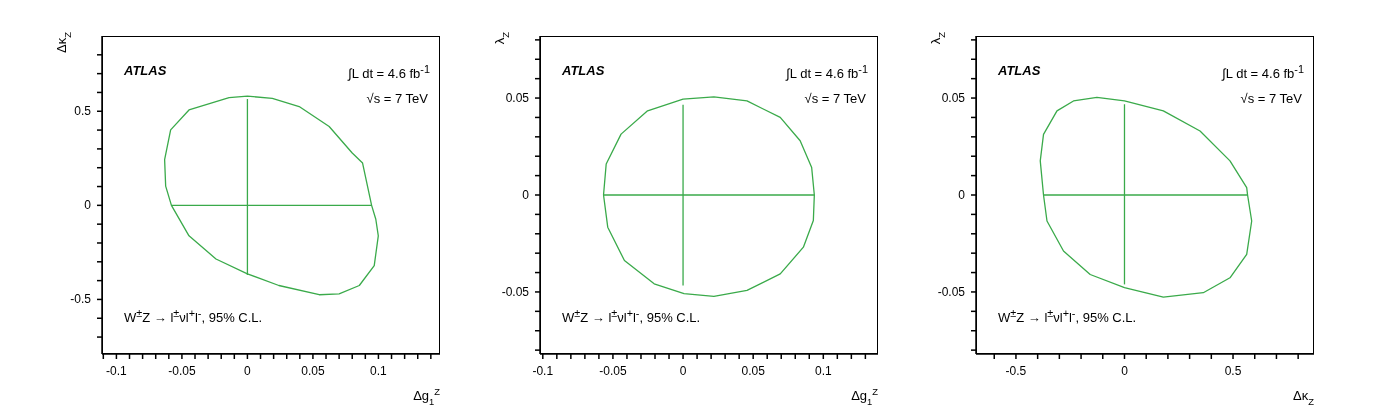 The image size is (1386, 411). Describe the element at coordinates (83, 111) in the screenshot. I see `y-tick-label: 0.5` at that location.